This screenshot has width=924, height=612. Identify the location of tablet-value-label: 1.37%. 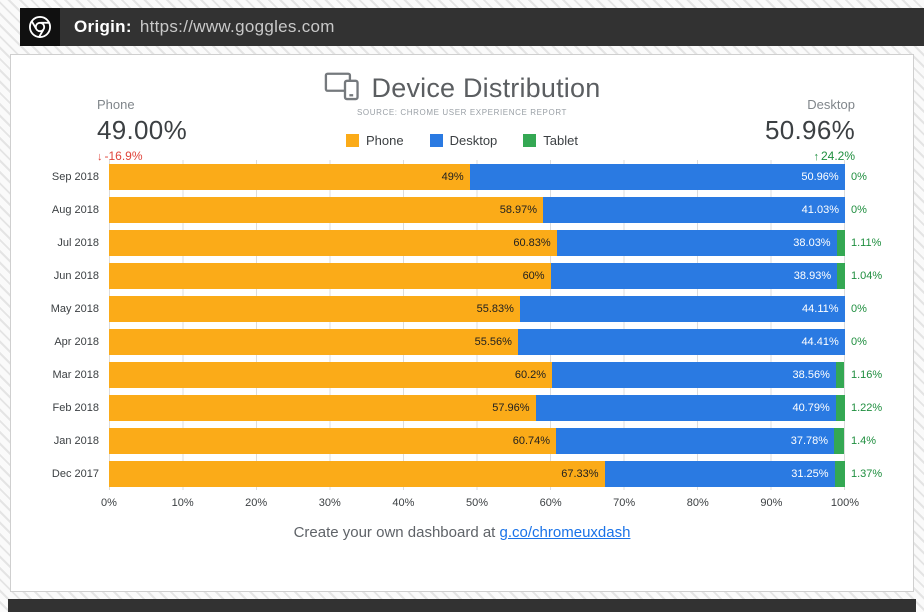
(867, 473).